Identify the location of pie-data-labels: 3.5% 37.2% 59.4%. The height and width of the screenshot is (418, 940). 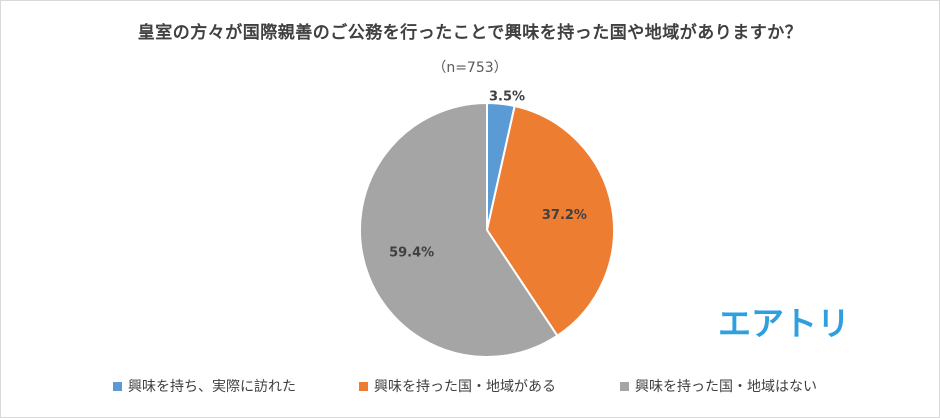
(488, 175).